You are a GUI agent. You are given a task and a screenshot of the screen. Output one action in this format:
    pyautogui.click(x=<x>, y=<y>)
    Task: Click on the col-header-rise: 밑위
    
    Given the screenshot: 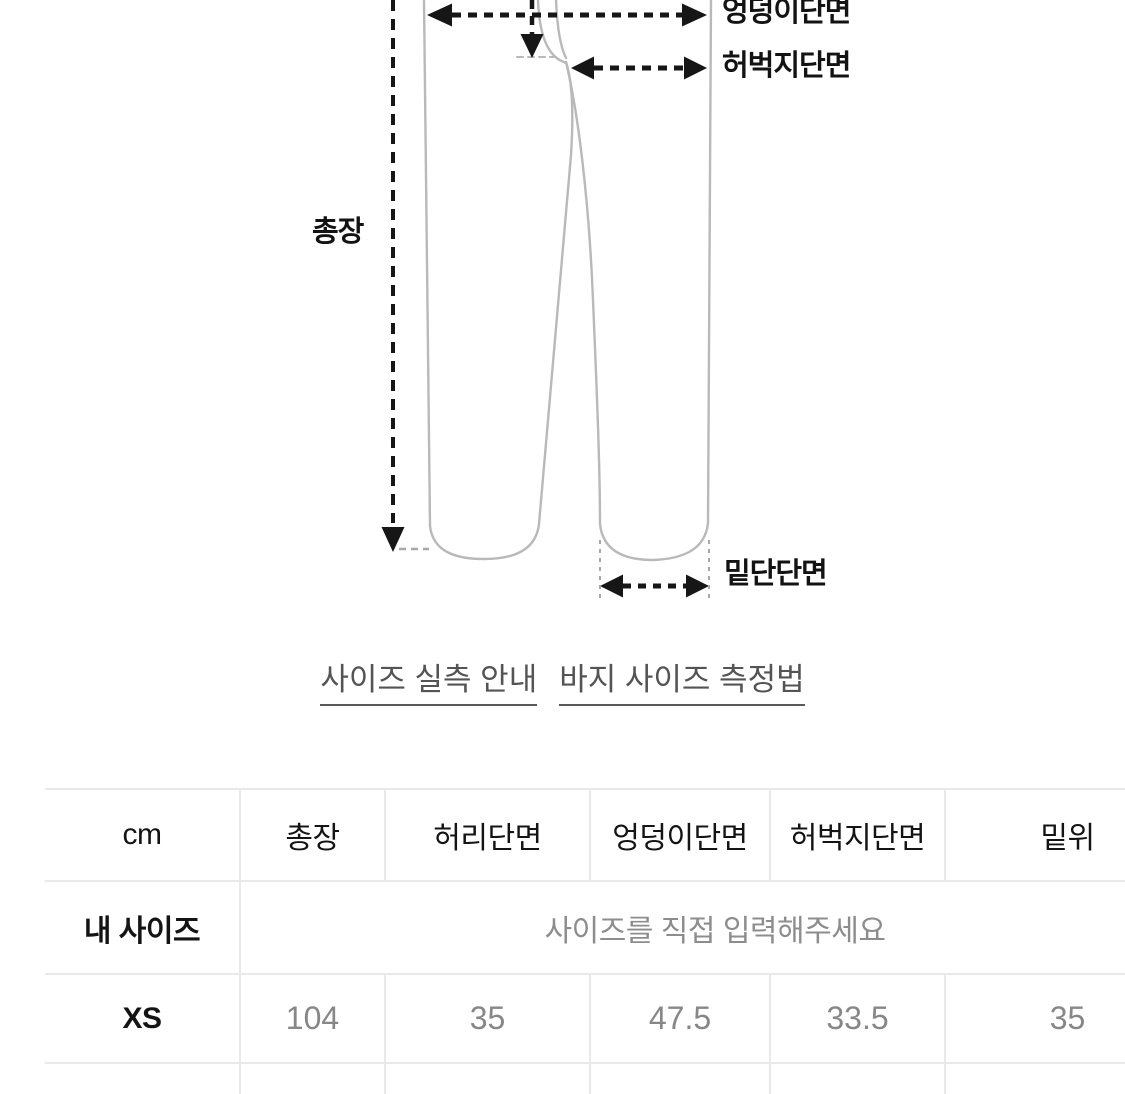 What is the action you would take?
    pyautogui.click(x=1034, y=835)
    